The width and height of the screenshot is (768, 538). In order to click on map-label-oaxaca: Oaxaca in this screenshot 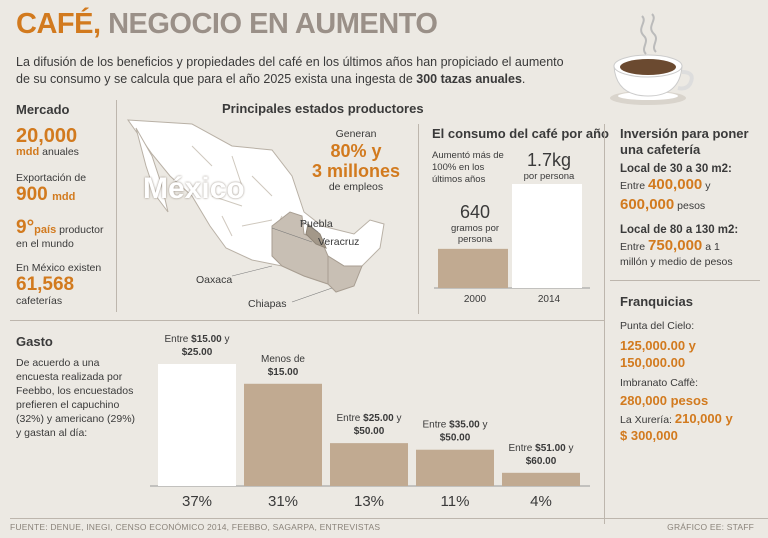, I will do `click(214, 280)`.